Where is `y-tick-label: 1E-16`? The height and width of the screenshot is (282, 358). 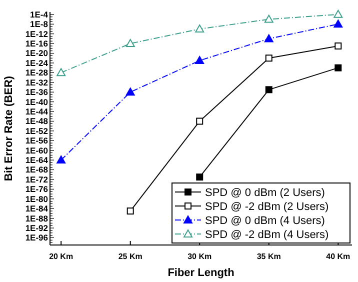 y-tick-label: 1E-16 is located at coordinates (36, 43).